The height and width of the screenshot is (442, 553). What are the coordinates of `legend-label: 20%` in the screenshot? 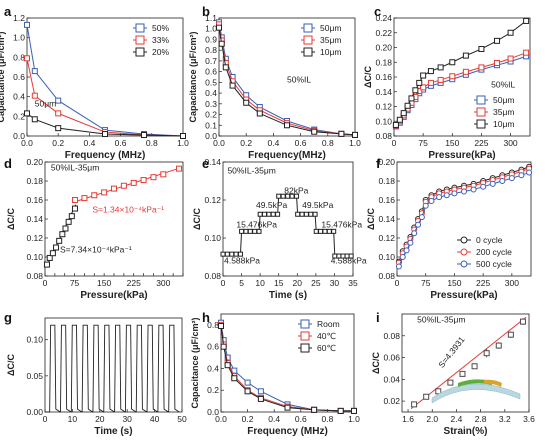 It's located at (160, 52).